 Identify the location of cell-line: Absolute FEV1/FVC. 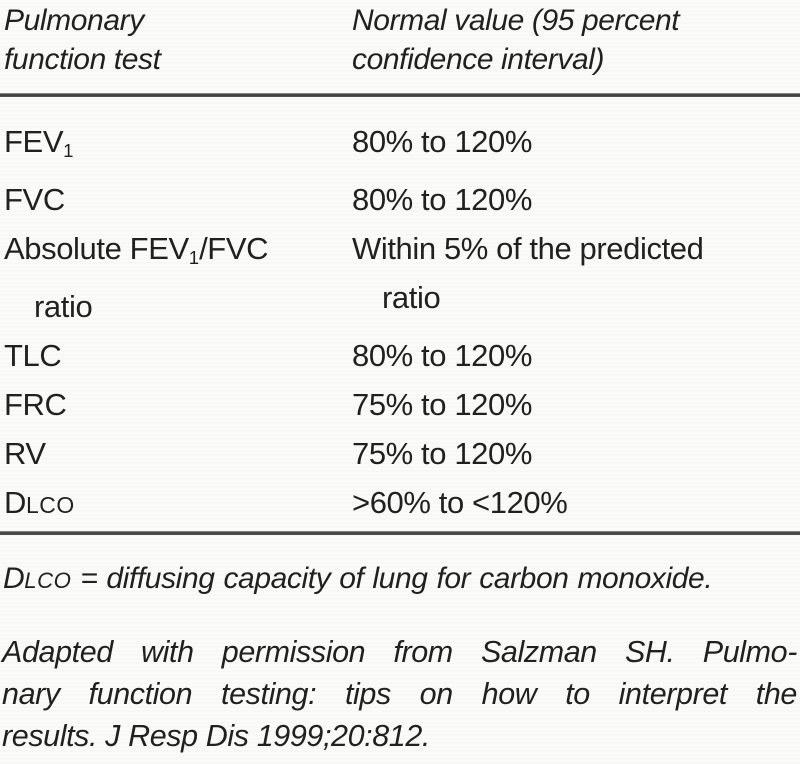
(178, 253).